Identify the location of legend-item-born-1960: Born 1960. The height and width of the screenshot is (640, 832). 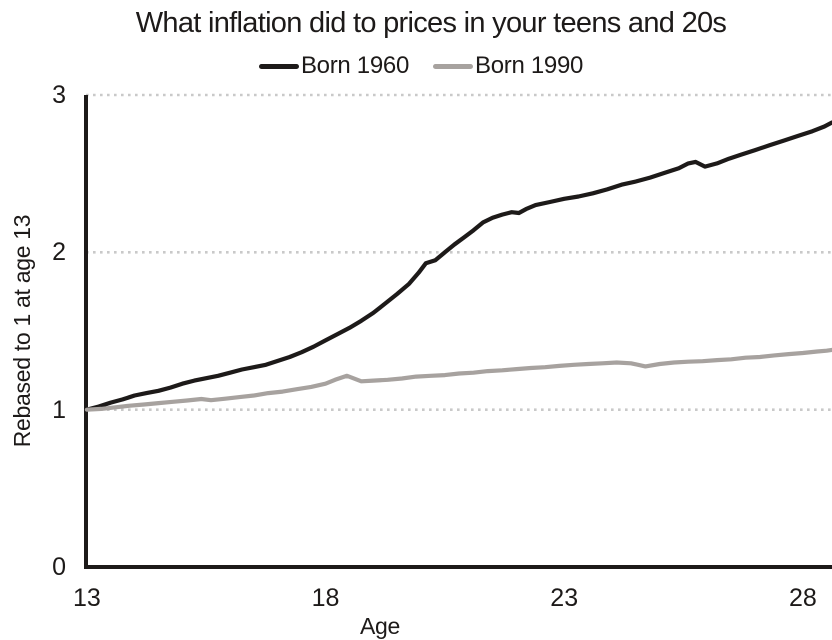
(333, 66).